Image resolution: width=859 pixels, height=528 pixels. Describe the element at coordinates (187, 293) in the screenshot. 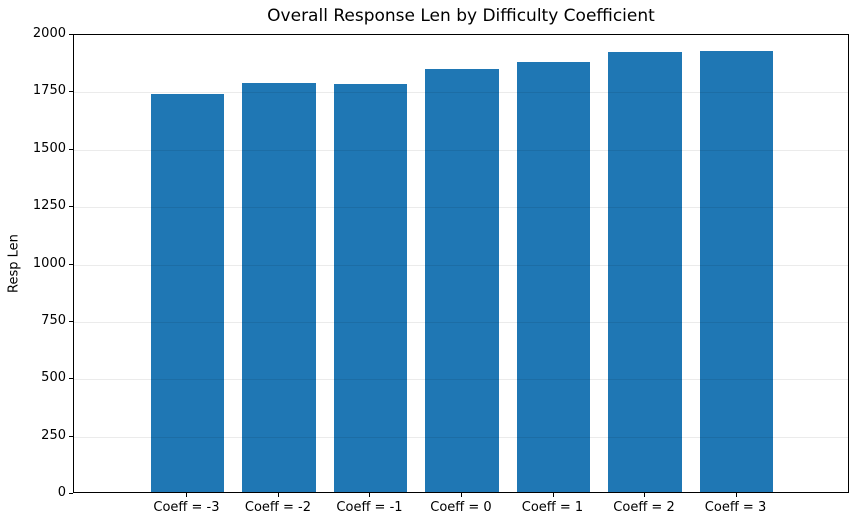

I see `bar-coeff=-3` at that location.